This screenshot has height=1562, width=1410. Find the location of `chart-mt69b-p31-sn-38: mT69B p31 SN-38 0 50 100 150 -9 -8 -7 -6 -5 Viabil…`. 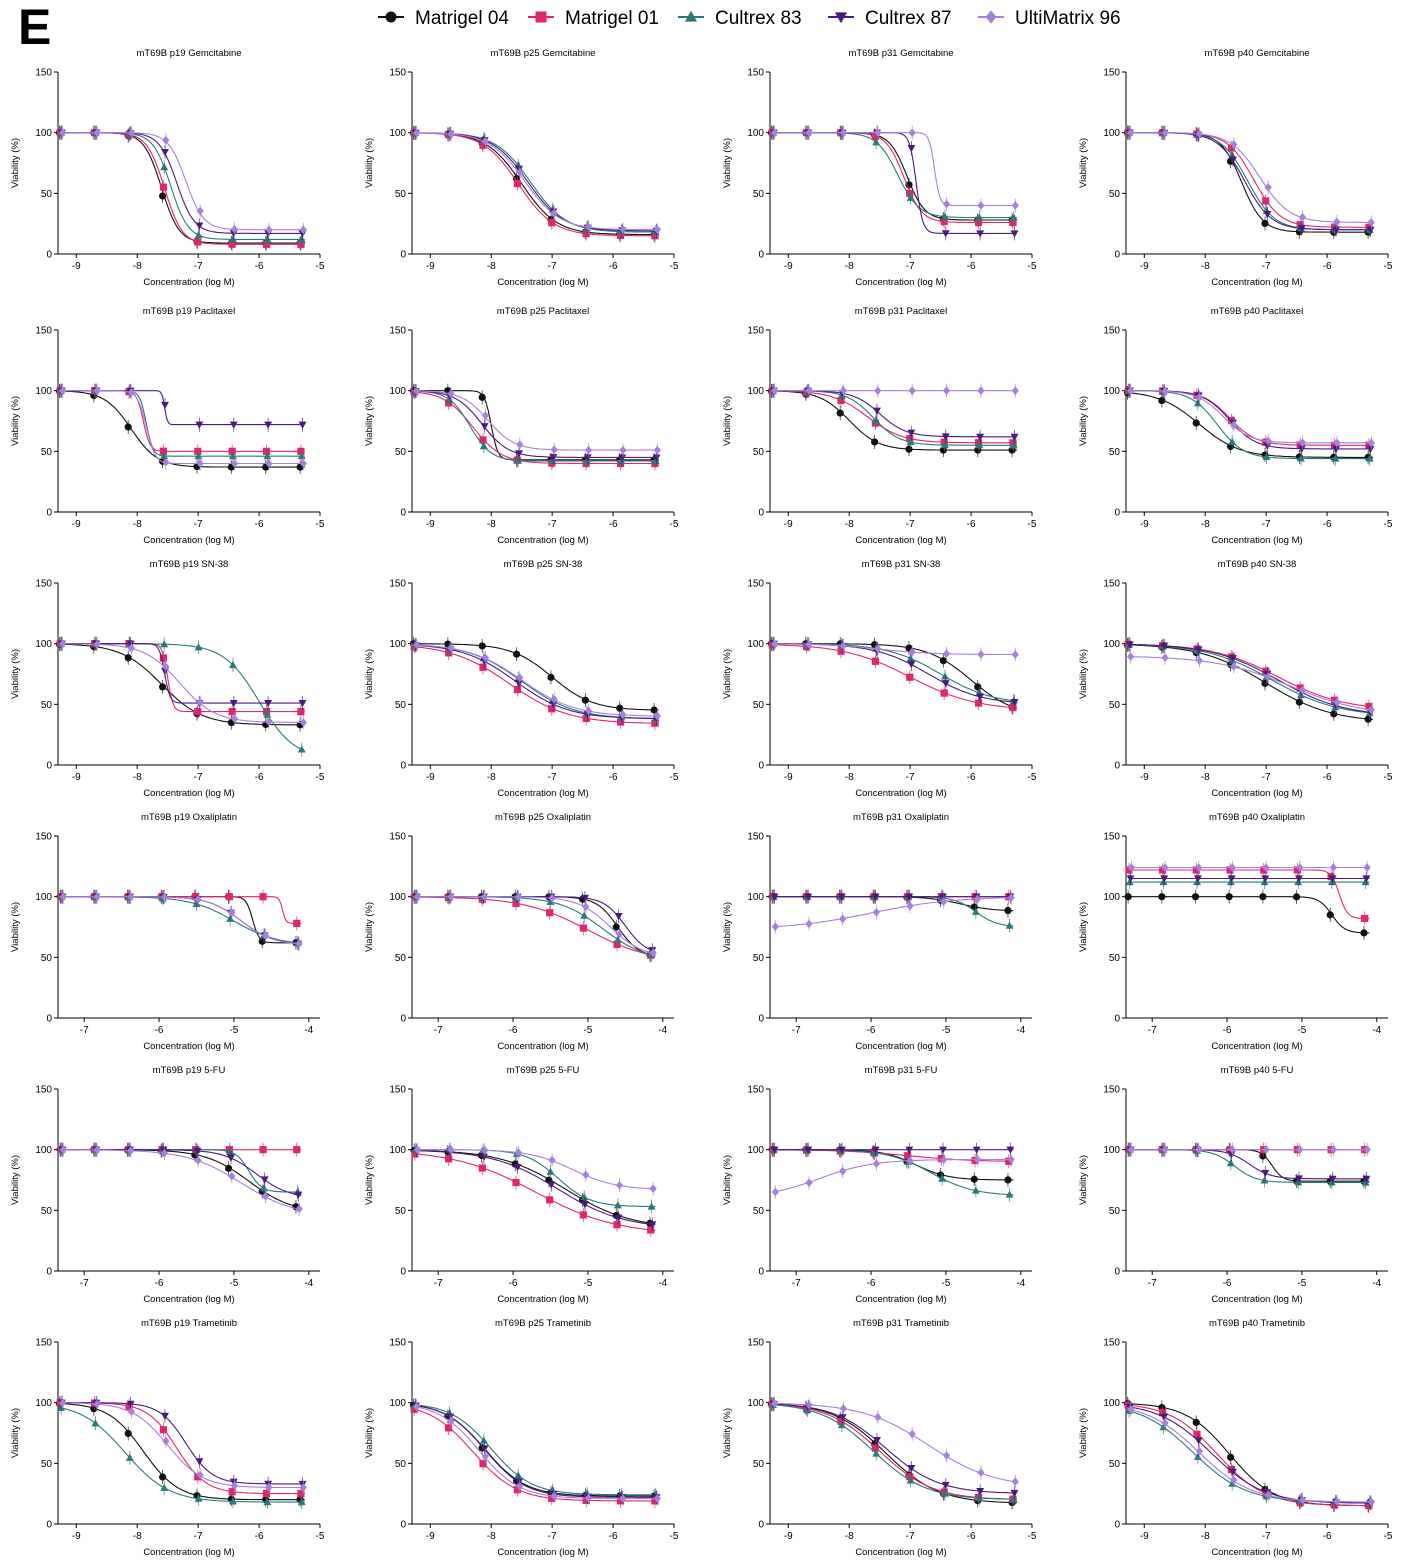

chart-mt69b-p31-sn-38: mT69B p31 SN-38 0 50 100 150 -9 -8 -7 -6 -5 Viabil… is located at coordinates (879, 679).